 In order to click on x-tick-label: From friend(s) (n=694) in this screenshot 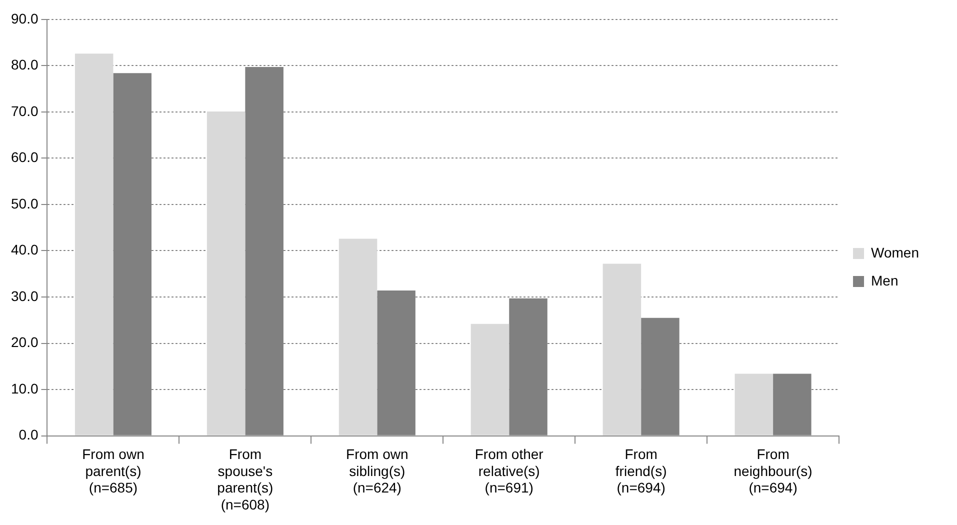, I will do `click(641, 471)`.